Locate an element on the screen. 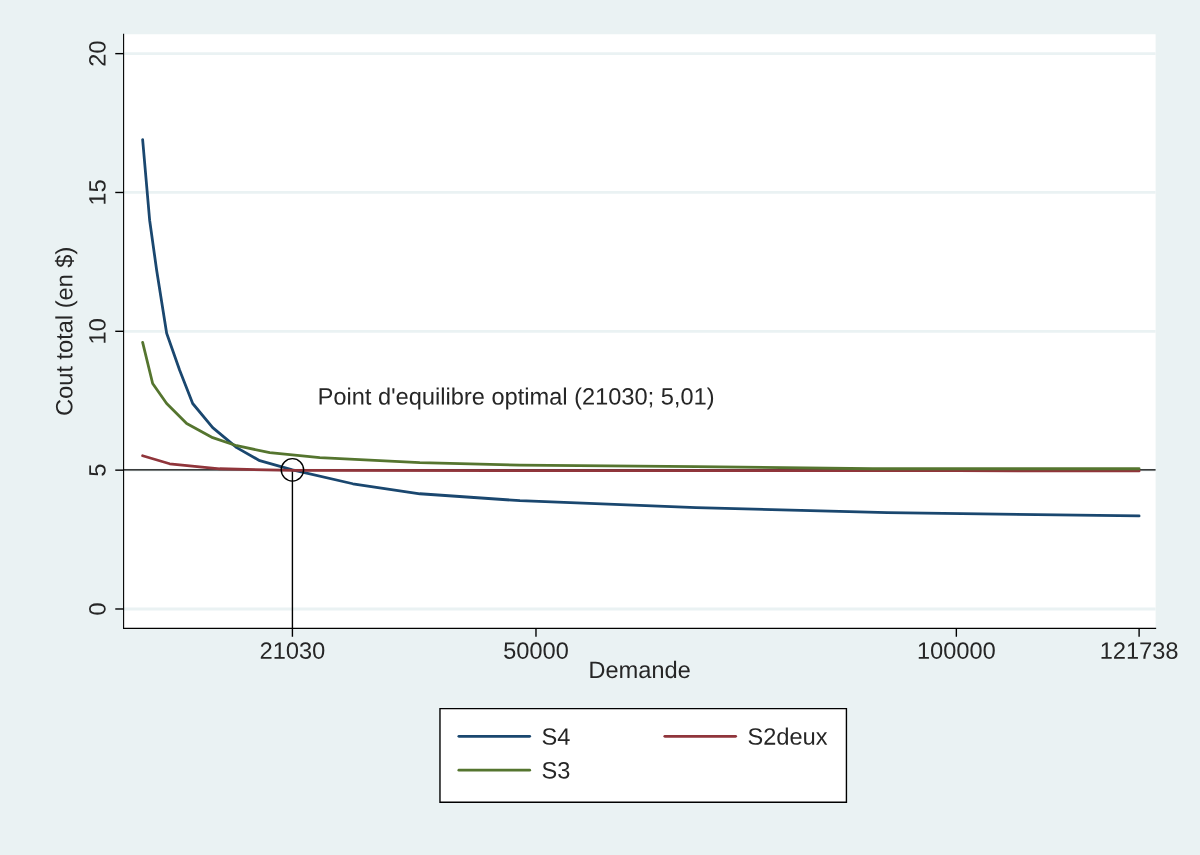 The width and height of the screenshot is (1200, 855). y-tick-label: 15 is located at coordinates (97, 192).